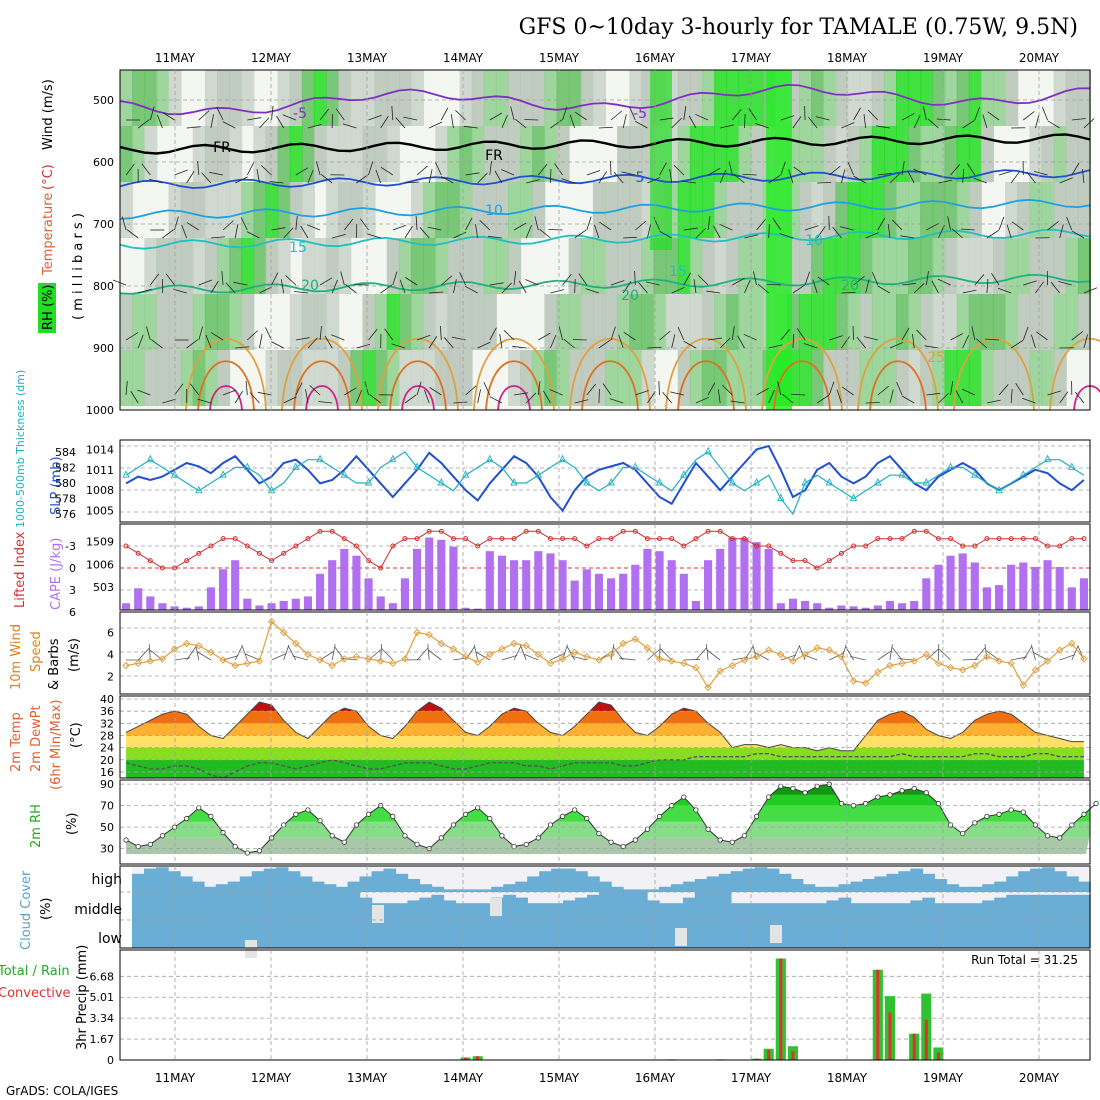  Describe the element at coordinates (48, 234) in the screenshot. I see `temperature-label: Temperature` at that location.